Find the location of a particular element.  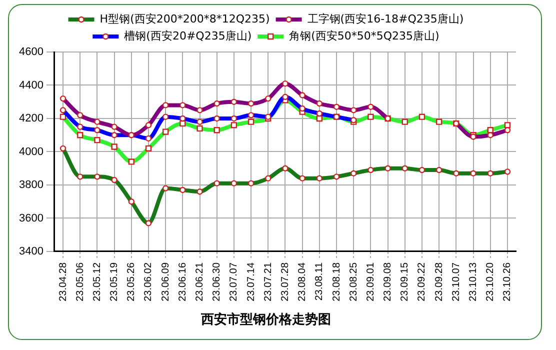

x-tick-label: 23.10.20 is located at coordinates (490, 282).